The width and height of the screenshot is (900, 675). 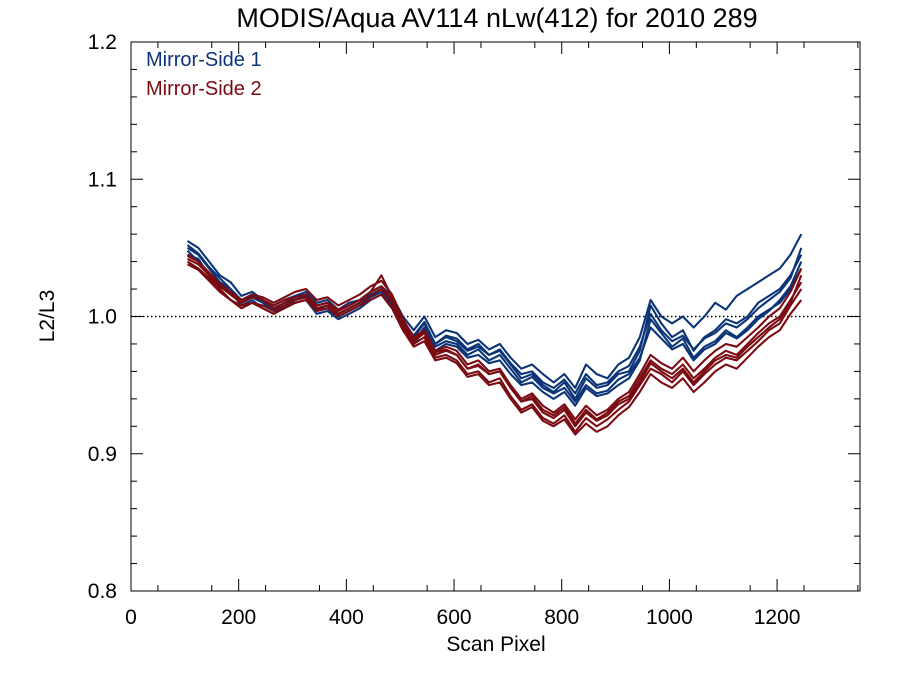 I want to click on legend-label-mirror-side-2: Mirror-Side 2, so click(x=204, y=89).